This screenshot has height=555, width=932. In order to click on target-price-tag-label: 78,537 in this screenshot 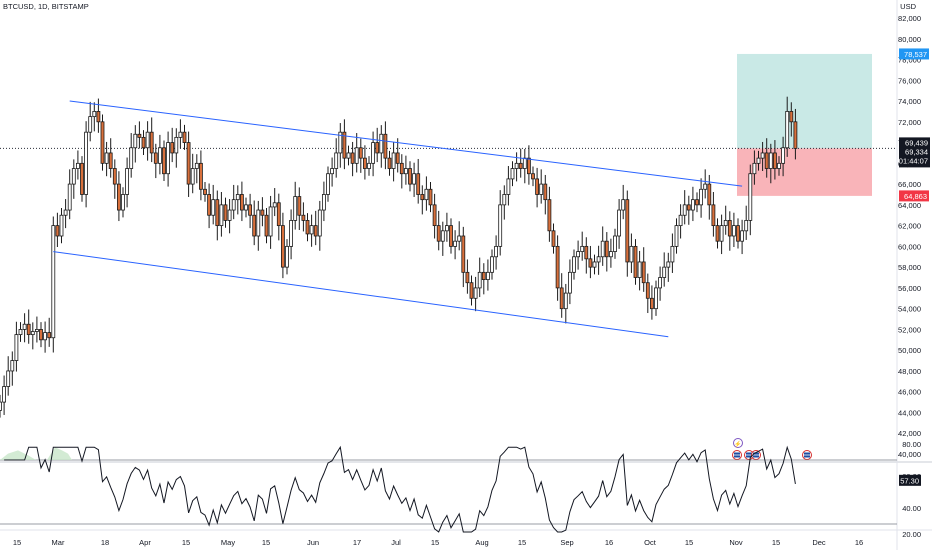, I will do `click(915, 54)`.